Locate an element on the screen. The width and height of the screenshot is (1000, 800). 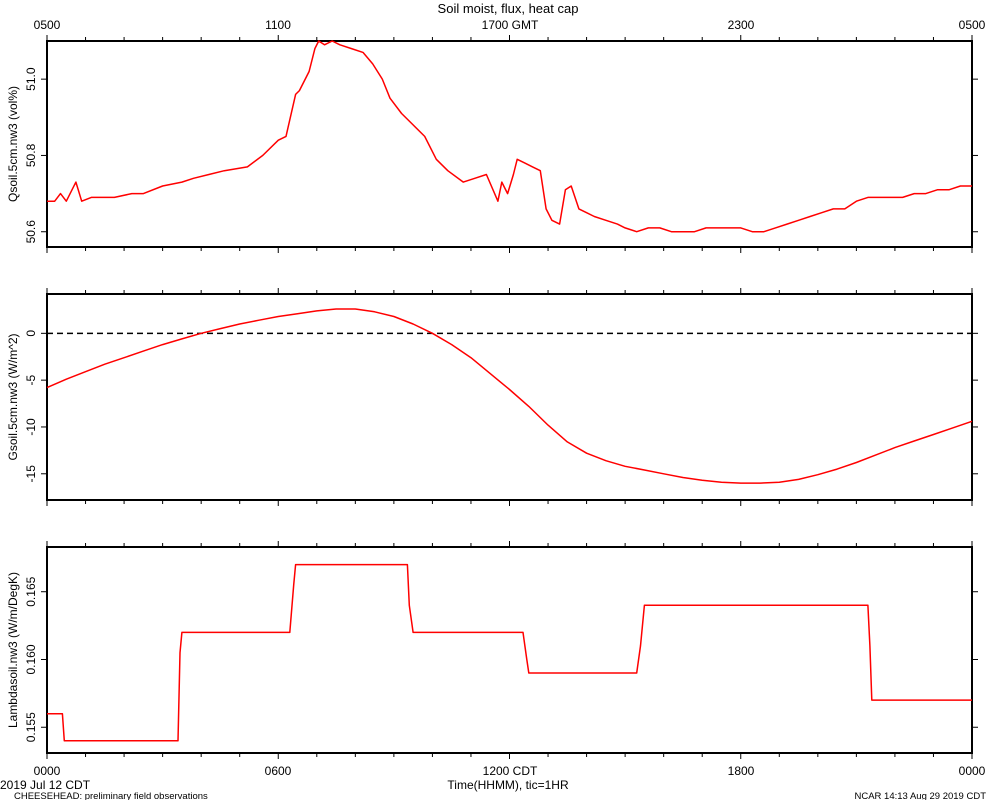
y-axis-label: Gsoil.5cm.nw3 (W/m^2) is located at coordinates (13, 397).